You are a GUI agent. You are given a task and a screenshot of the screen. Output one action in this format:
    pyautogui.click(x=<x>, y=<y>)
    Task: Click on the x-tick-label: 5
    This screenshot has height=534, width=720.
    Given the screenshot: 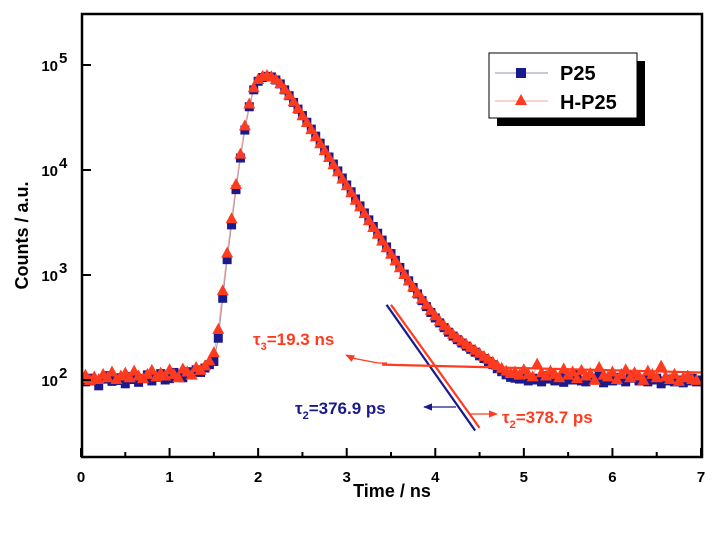 What is the action you would take?
    pyautogui.click(x=524, y=477)
    